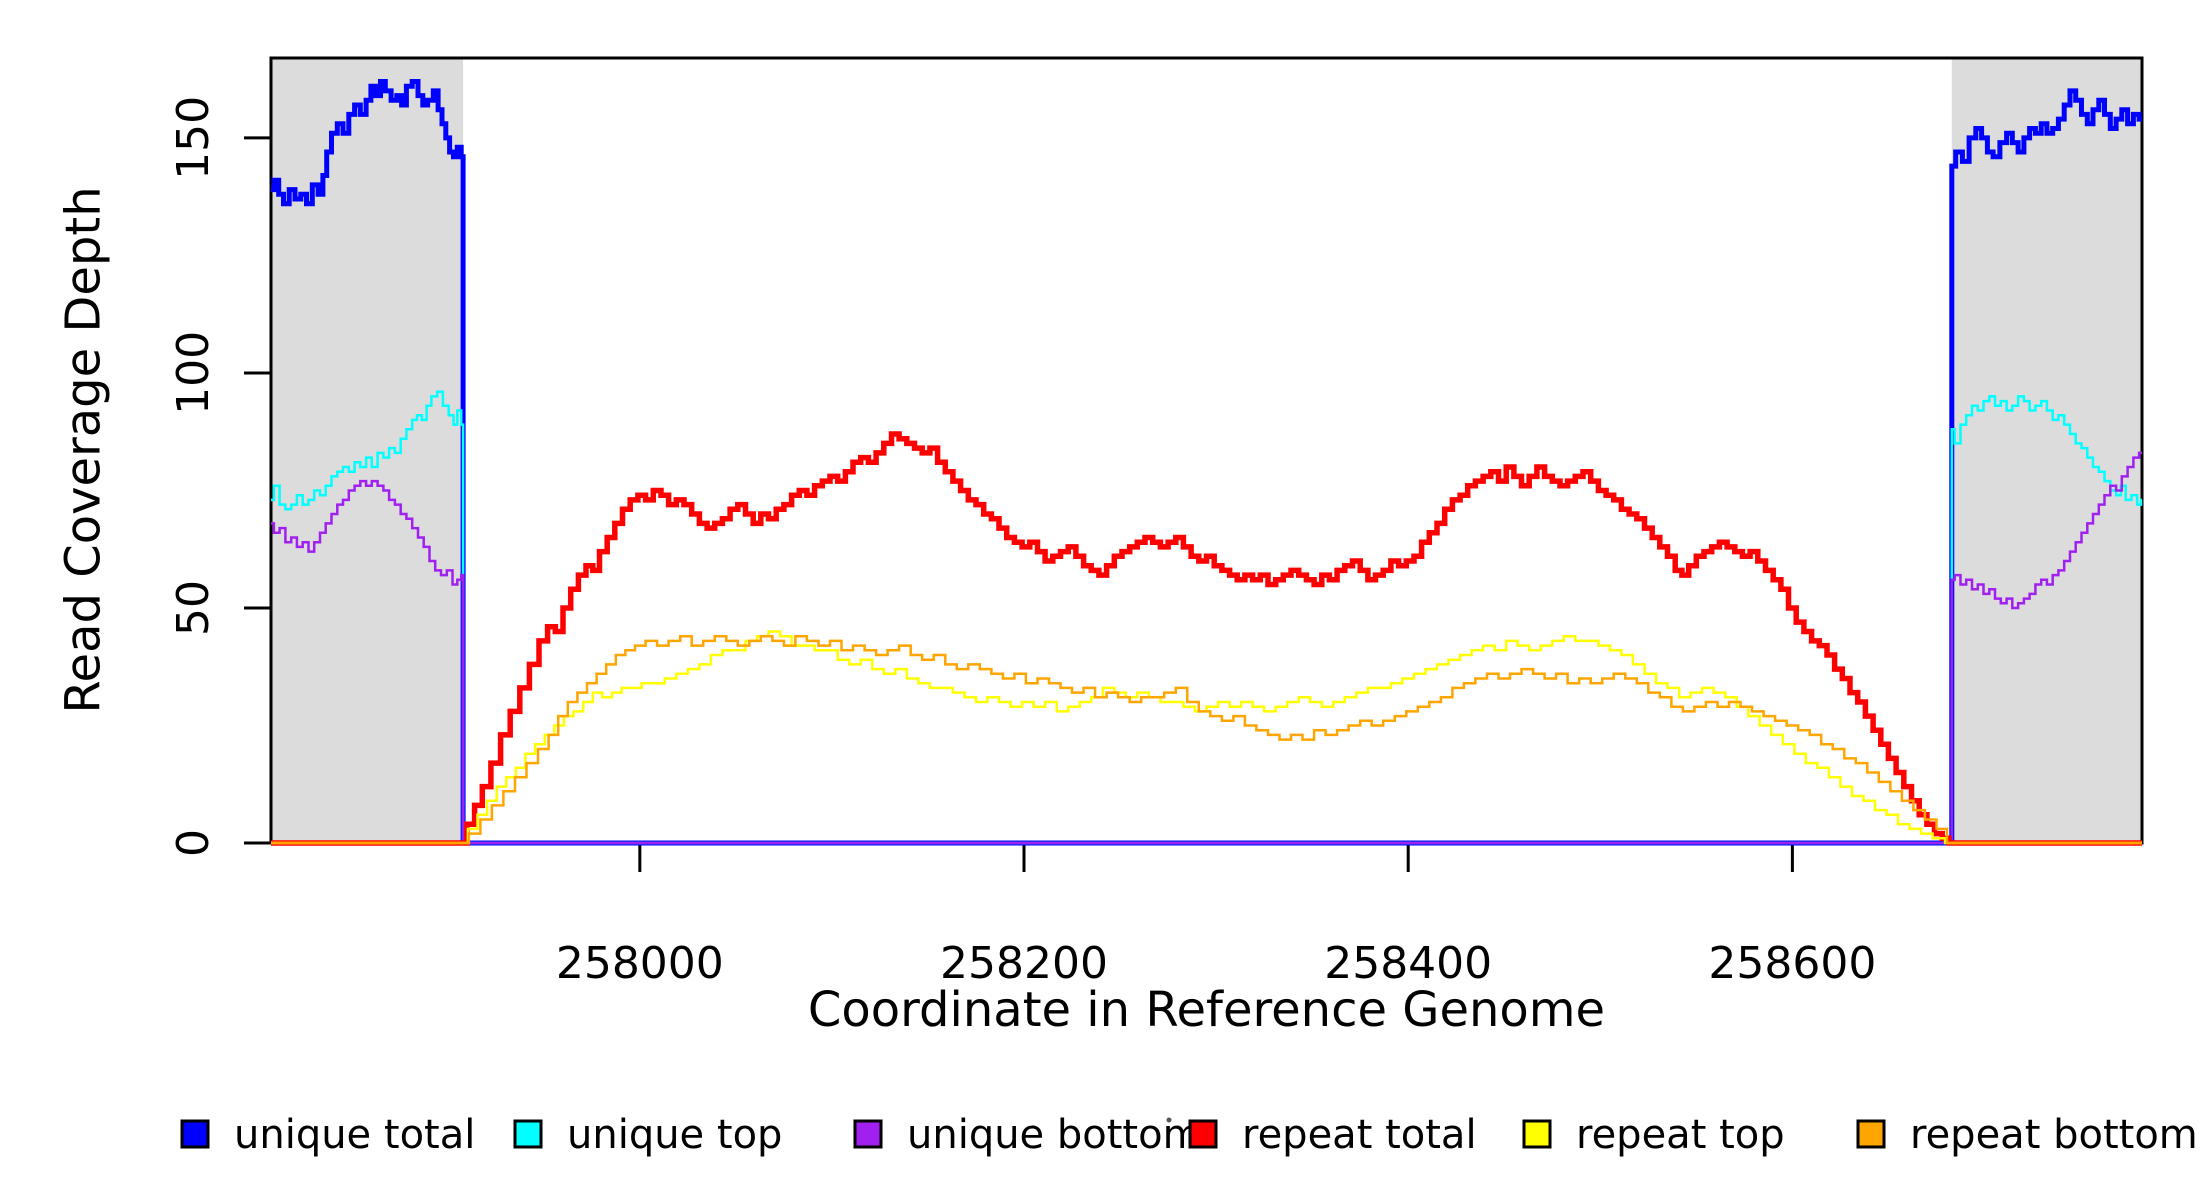 The image size is (2200, 1200). Describe the element at coordinates (868, 1134) in the screenshot. I see `legend-swatch-unique-bottom` at that location.